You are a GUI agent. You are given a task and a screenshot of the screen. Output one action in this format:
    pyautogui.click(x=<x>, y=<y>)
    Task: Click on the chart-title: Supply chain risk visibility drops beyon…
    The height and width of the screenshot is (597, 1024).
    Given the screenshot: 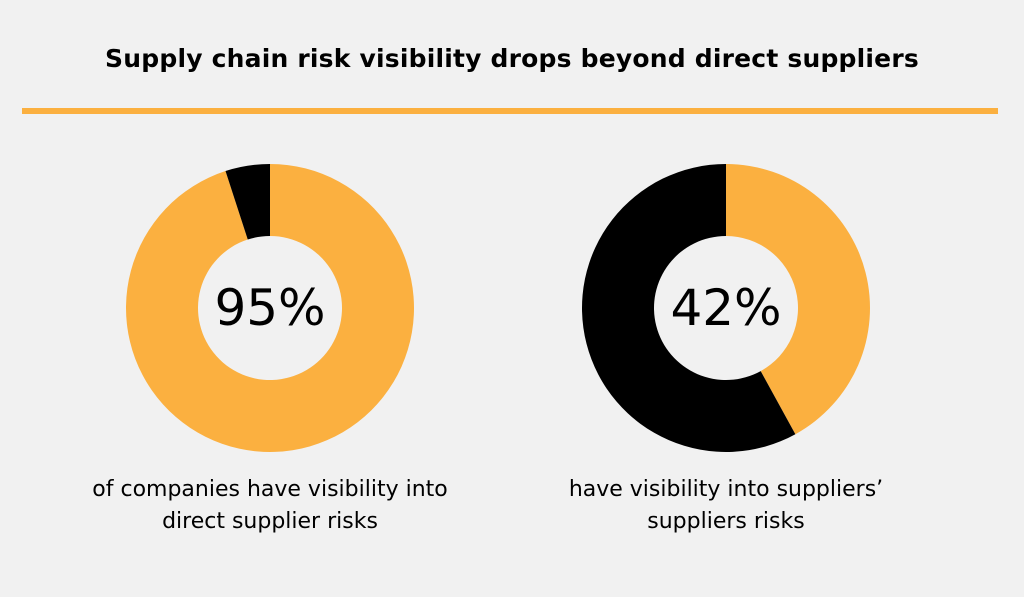 What is the action you would take?
    pyautogui.click(x=512, y=58)
    